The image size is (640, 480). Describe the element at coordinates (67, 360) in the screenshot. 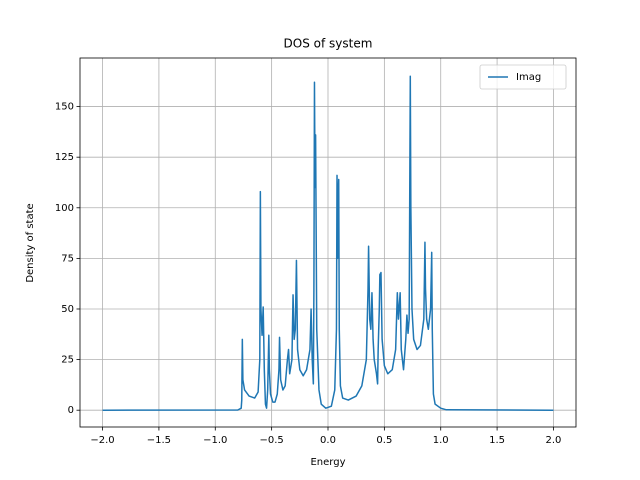

I see `y-tick-label: 25` at that location.